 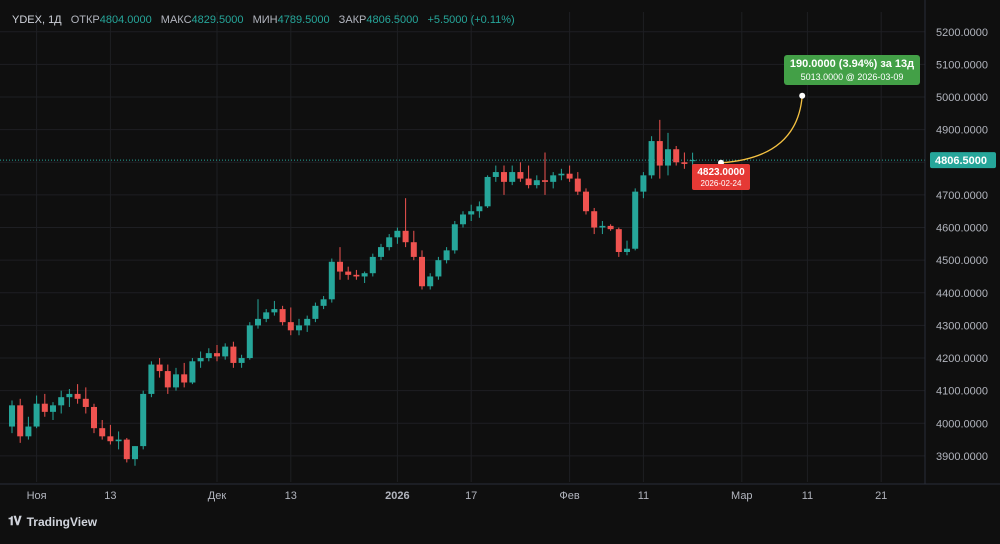 What do you see at coordinates (265, 20) in the screenshot?
I see `low-label: МИН` at bounding box center [265, 20].